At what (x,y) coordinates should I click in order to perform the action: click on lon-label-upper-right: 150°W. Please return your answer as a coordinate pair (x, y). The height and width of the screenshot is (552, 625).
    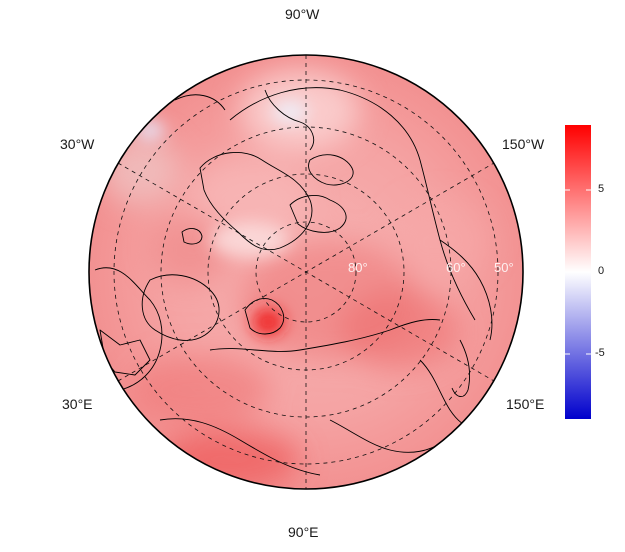
    Looking at the image, I should click on (523, 144).